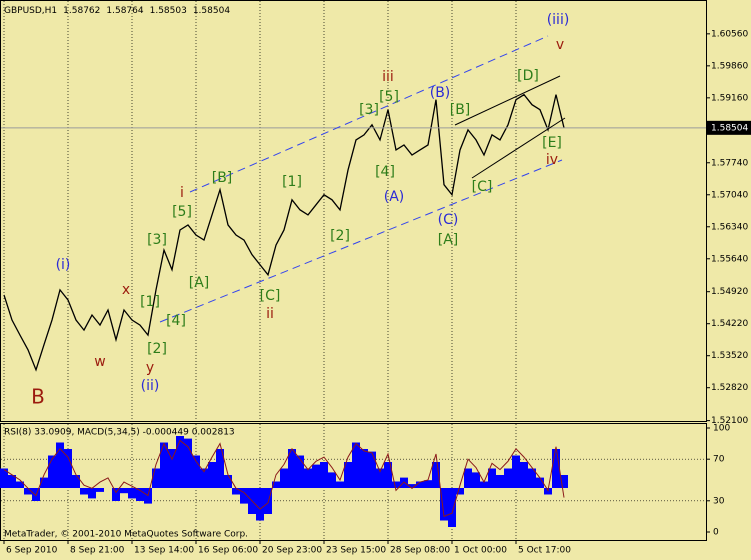 This screenshot has height=560, width=751. I want to click on wave-label: (ii), so click(150, 386).